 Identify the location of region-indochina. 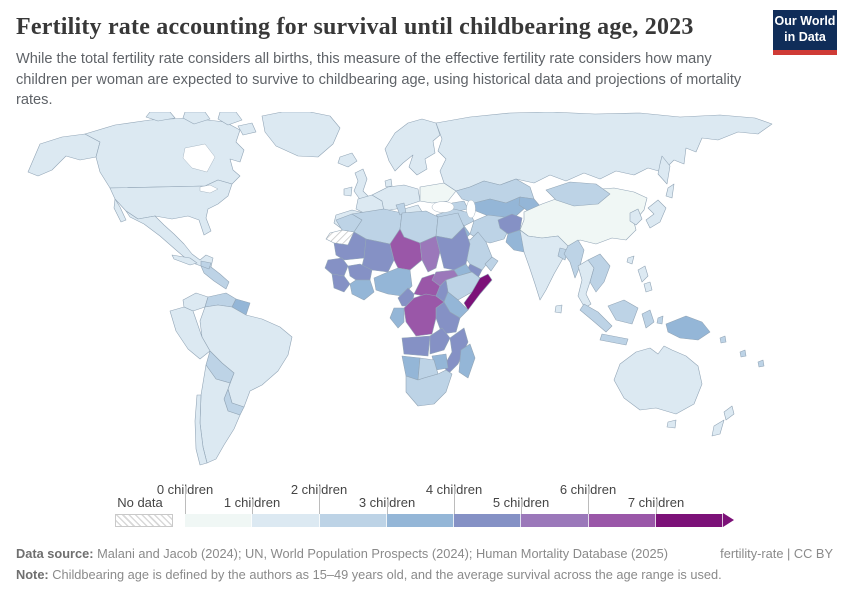
(599, 273).